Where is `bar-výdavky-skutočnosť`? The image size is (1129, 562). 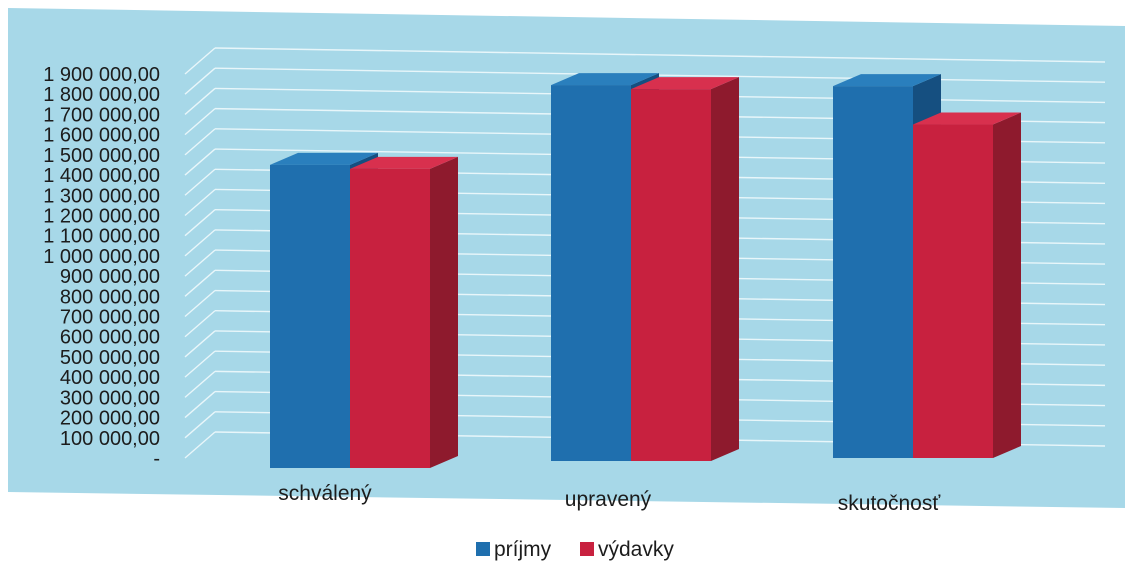
bar-výdavky-skutočnosť is located at coordinates (967, 285).